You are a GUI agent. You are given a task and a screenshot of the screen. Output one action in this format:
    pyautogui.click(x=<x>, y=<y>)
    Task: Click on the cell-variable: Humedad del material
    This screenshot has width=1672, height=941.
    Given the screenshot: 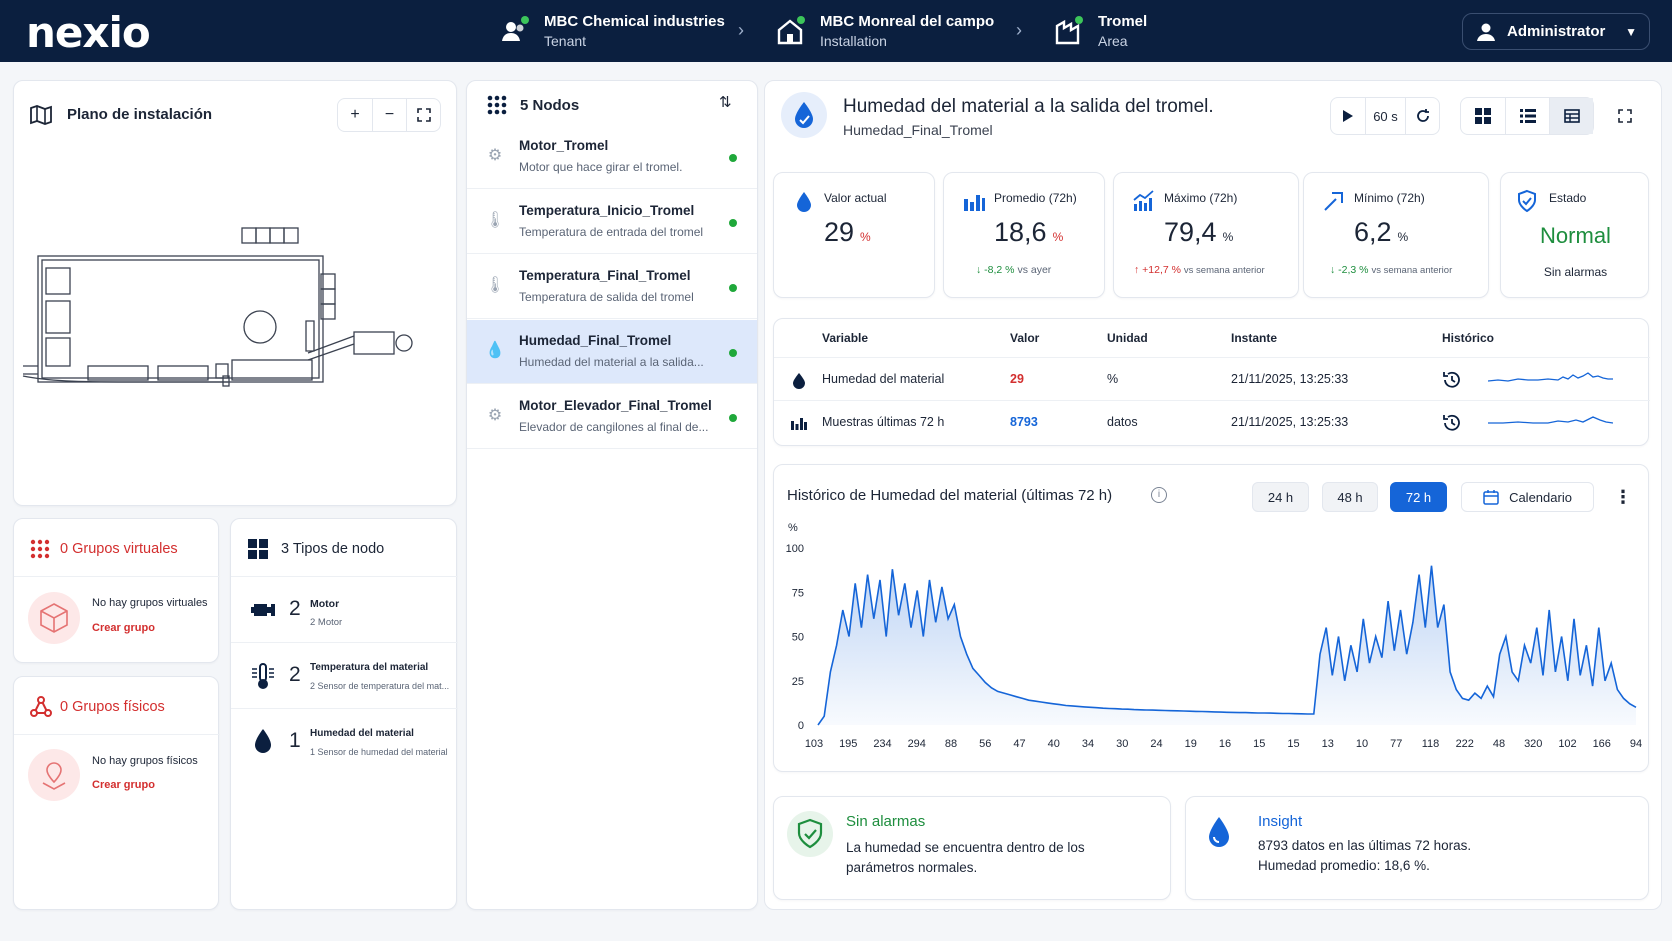 What is the action you would take?
    pyautogui.click(x=883, y=379)
    